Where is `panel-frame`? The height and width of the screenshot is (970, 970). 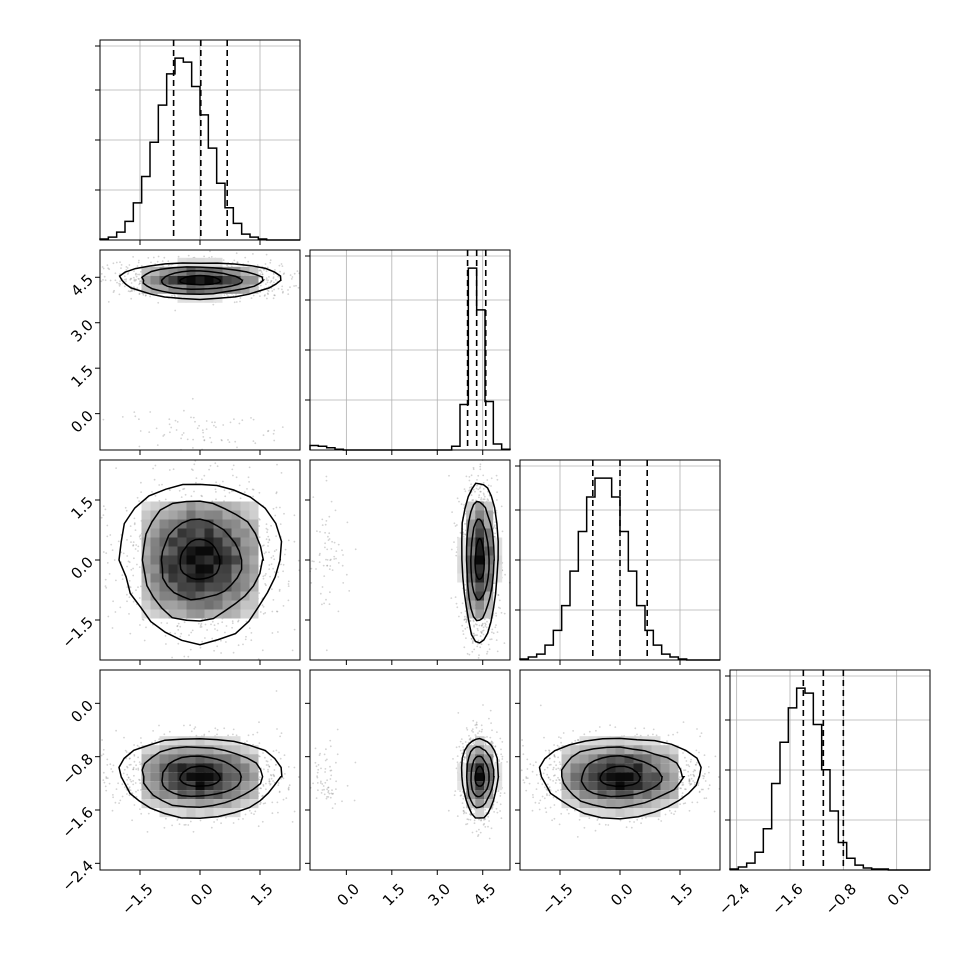 panel-frame is located at coordinates (410, 350).